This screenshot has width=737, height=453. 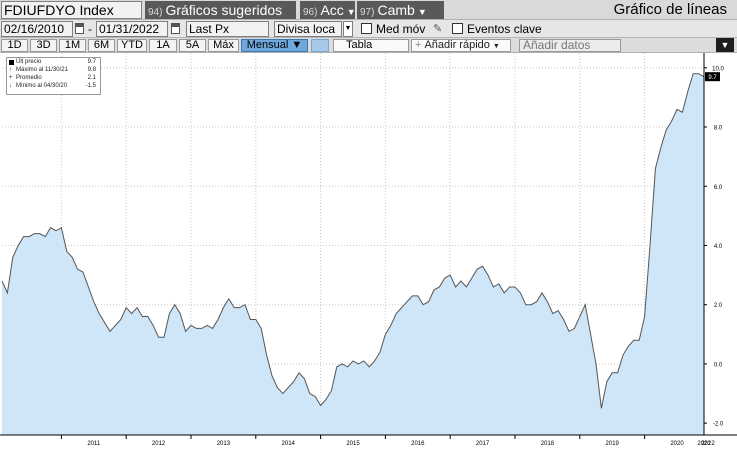 What do you see at coordinates (94, 444) in the screenshot?
I see `x-tick-label: 2011` at bounding box center [94, 444].